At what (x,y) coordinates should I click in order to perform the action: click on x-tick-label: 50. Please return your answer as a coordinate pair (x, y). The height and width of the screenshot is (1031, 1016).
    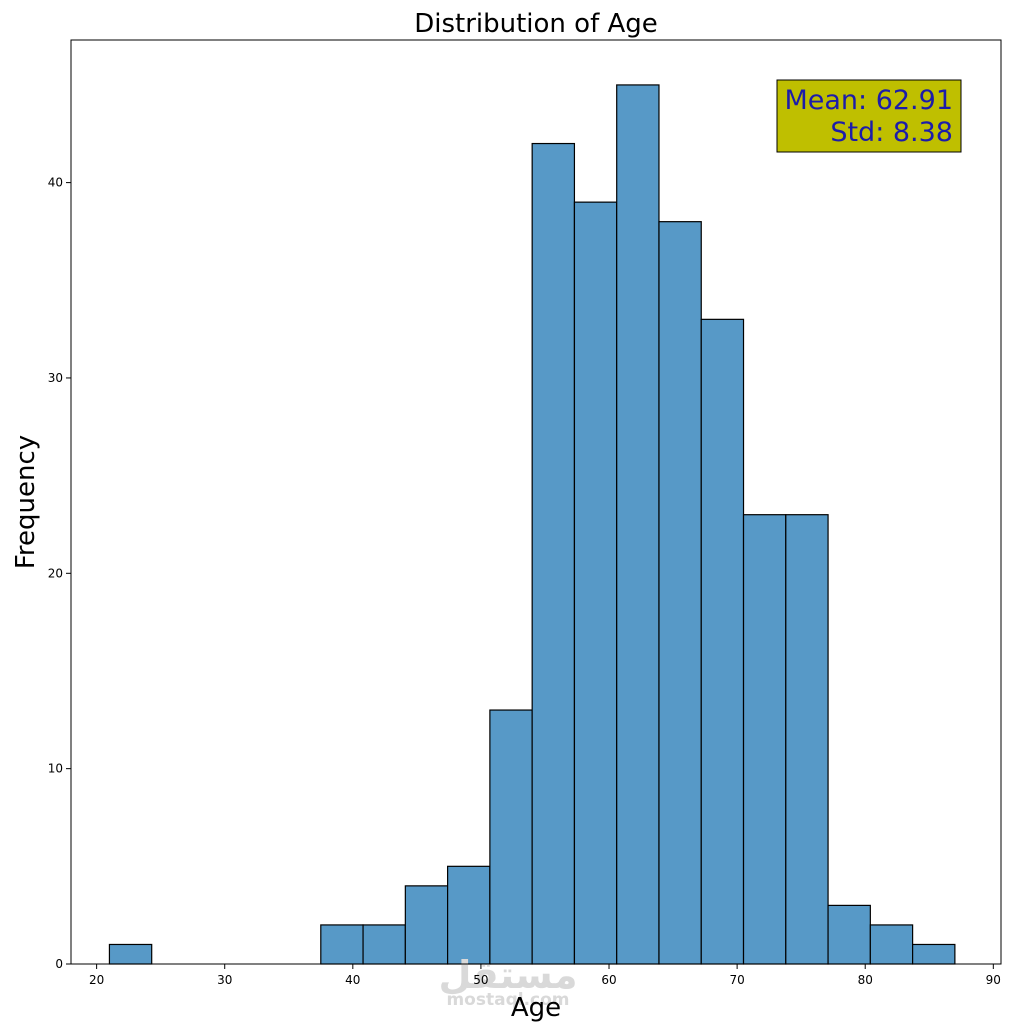
    Looking at the image, I should click on (480, 980).